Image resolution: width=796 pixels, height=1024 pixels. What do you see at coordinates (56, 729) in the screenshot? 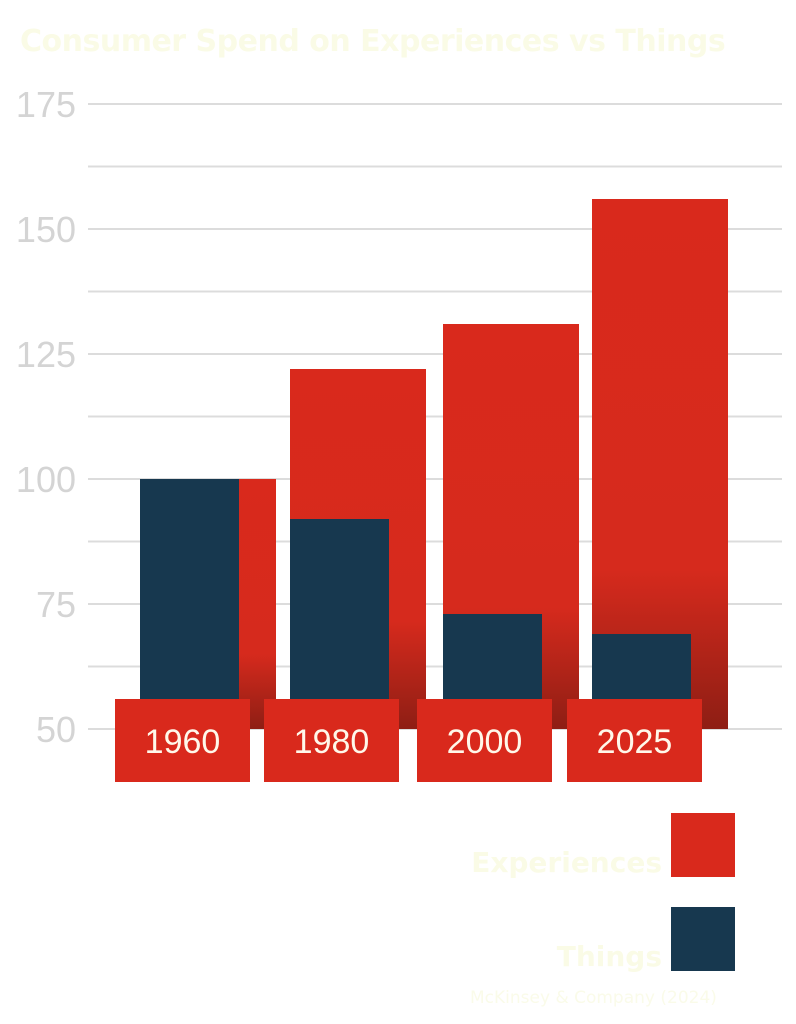
I see `y-tick-label: 50` at bounding box center [56, 729].